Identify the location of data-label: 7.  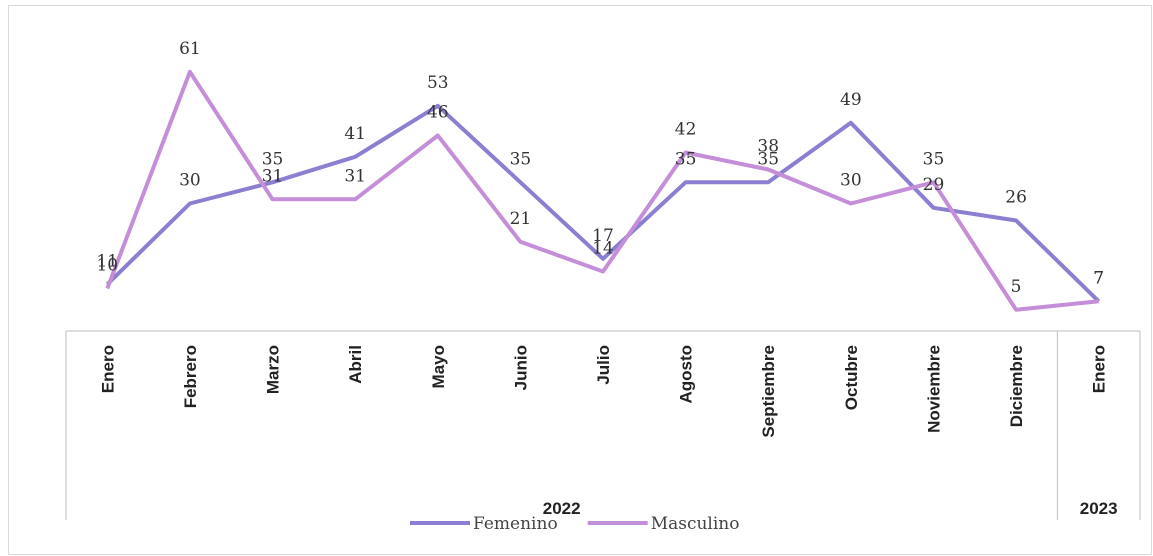
(1098, 278).